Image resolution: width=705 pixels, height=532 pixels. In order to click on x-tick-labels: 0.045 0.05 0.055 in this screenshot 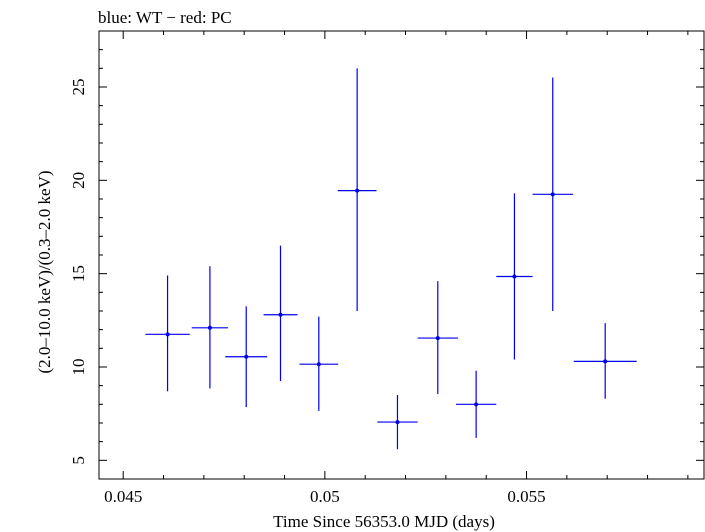, I will do `click(325, 496)`.